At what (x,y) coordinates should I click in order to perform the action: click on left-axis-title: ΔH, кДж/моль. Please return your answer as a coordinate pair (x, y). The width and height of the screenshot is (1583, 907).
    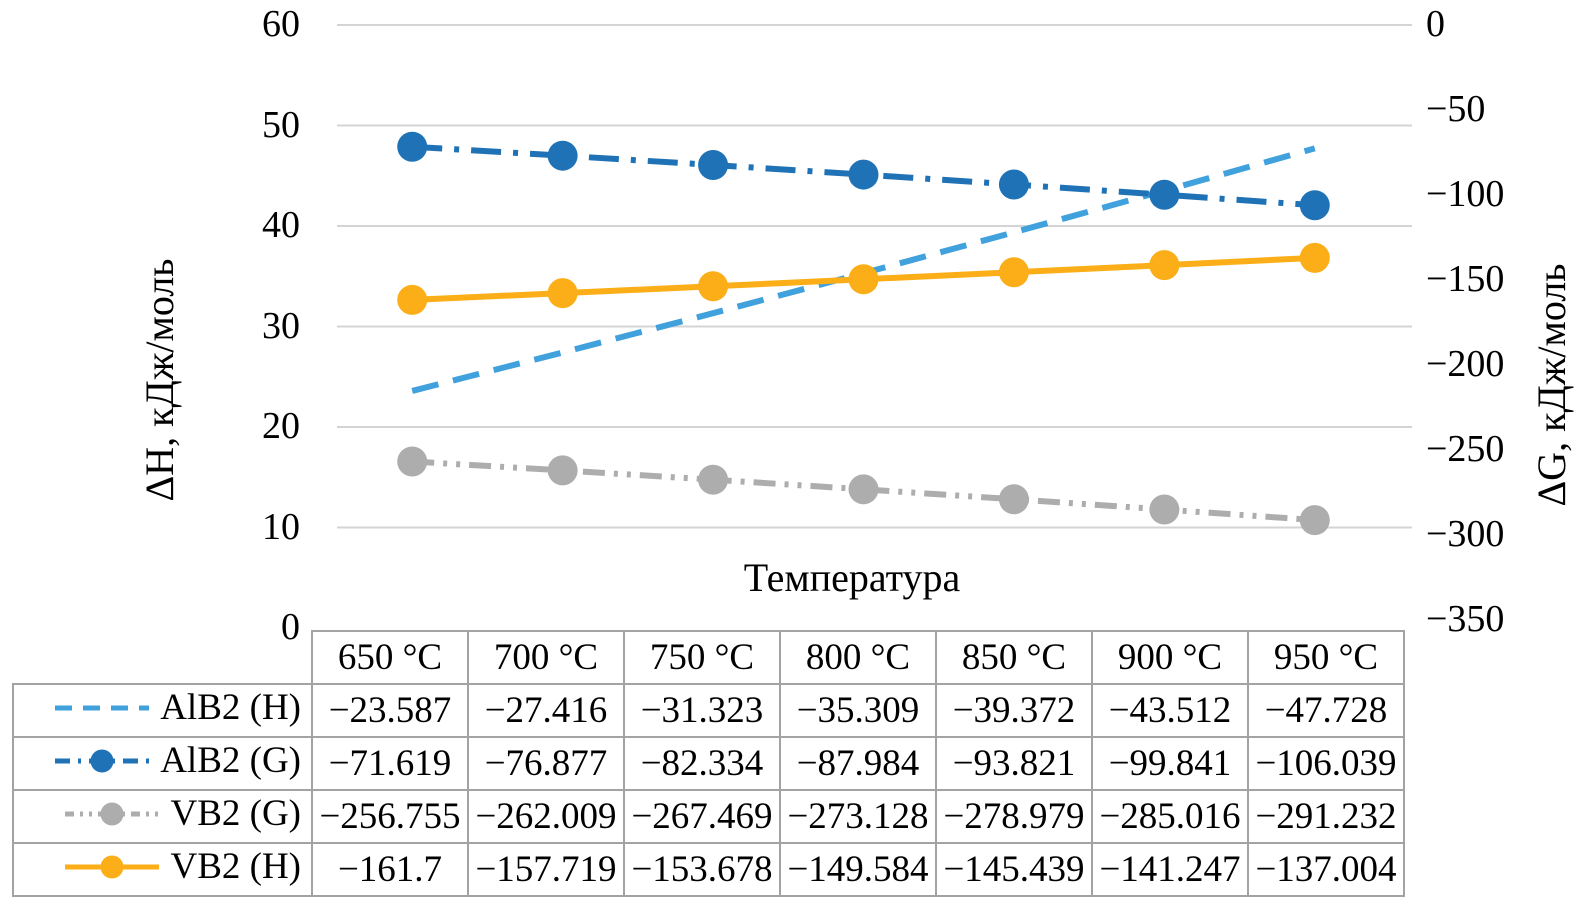
    Looking at the image, I should click on (159, 380).